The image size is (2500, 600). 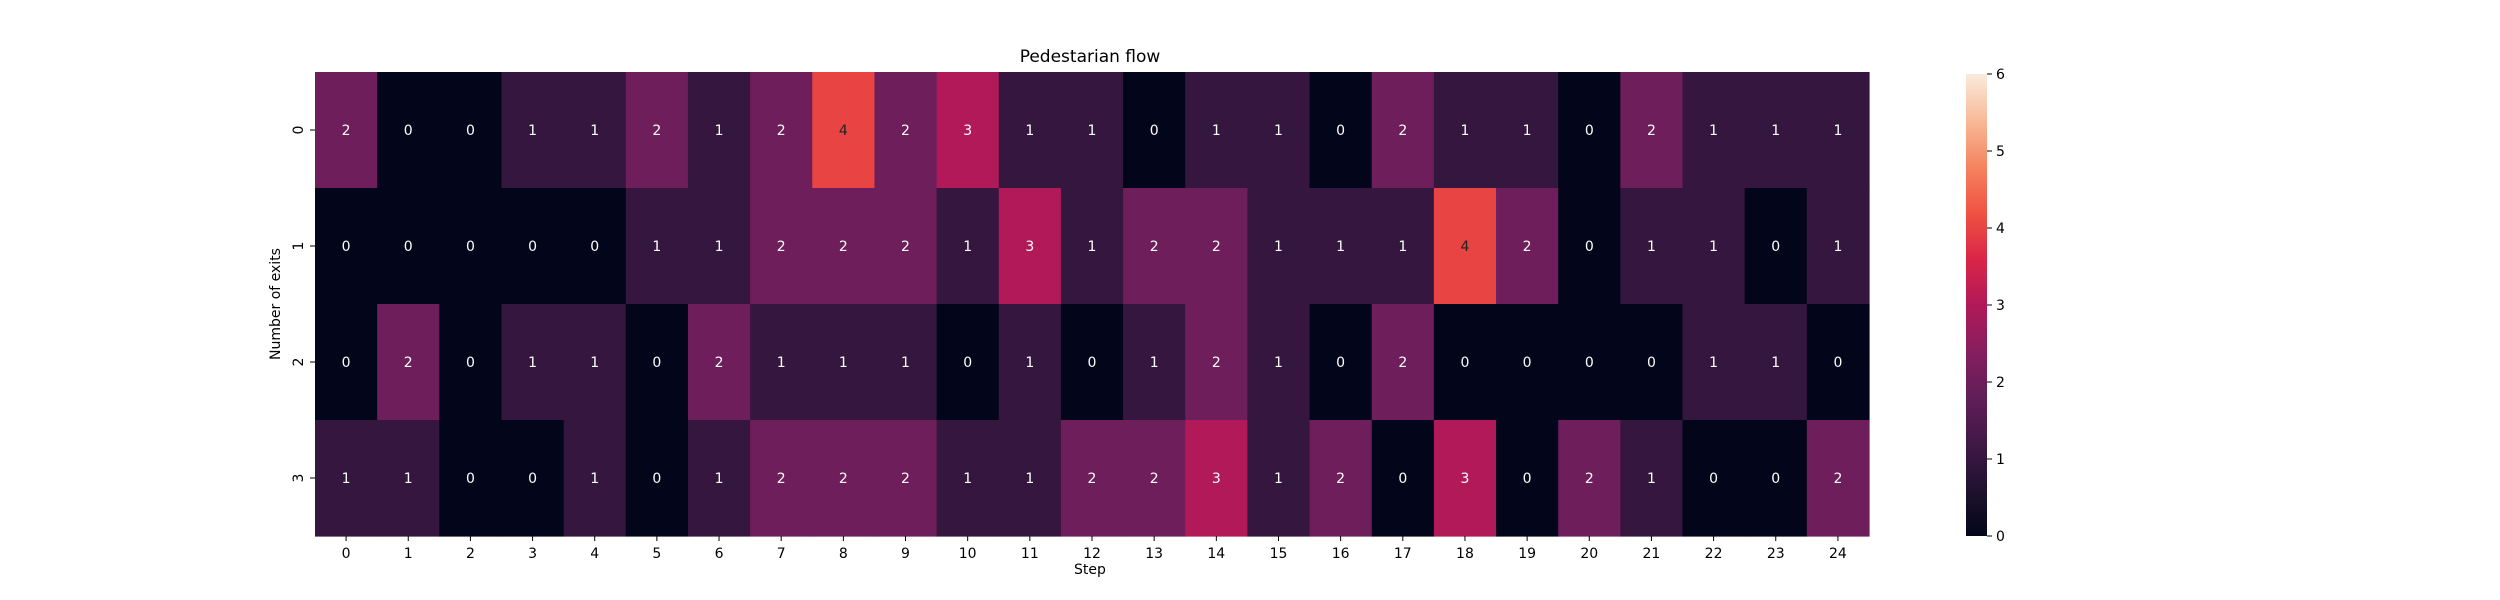 What do you see at coordinates (1279, 554) in the screenshot?
I see `x-tick-label: 15` at bounding box center [1279, 554].